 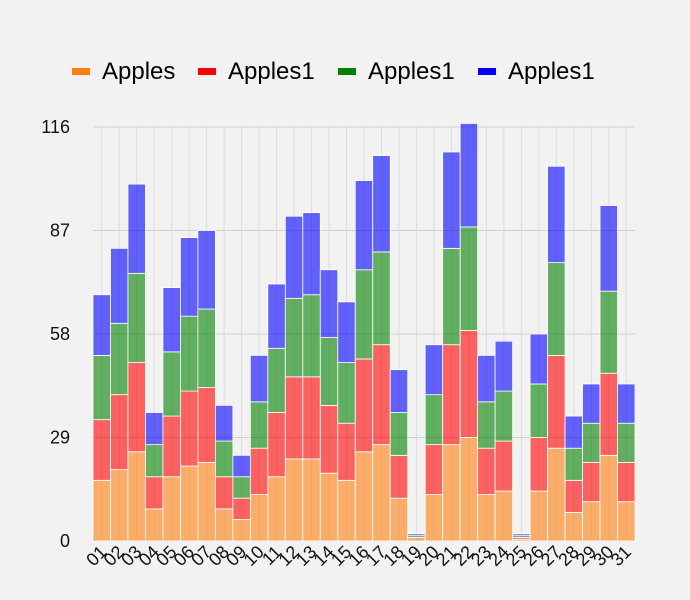 What do you see at coordinates (138, 71) in the screenshot?
I see `legend-label: Apples` at bounding box center [138, 71].